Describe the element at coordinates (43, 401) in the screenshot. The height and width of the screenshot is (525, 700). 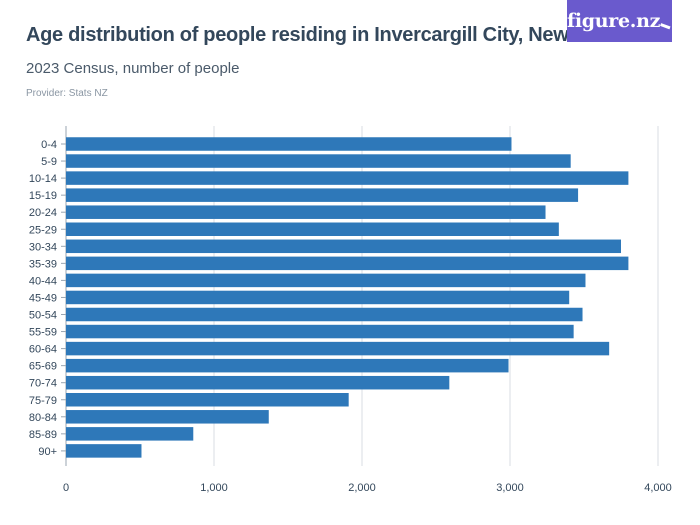
I see `category-label: 75-79` at that location.